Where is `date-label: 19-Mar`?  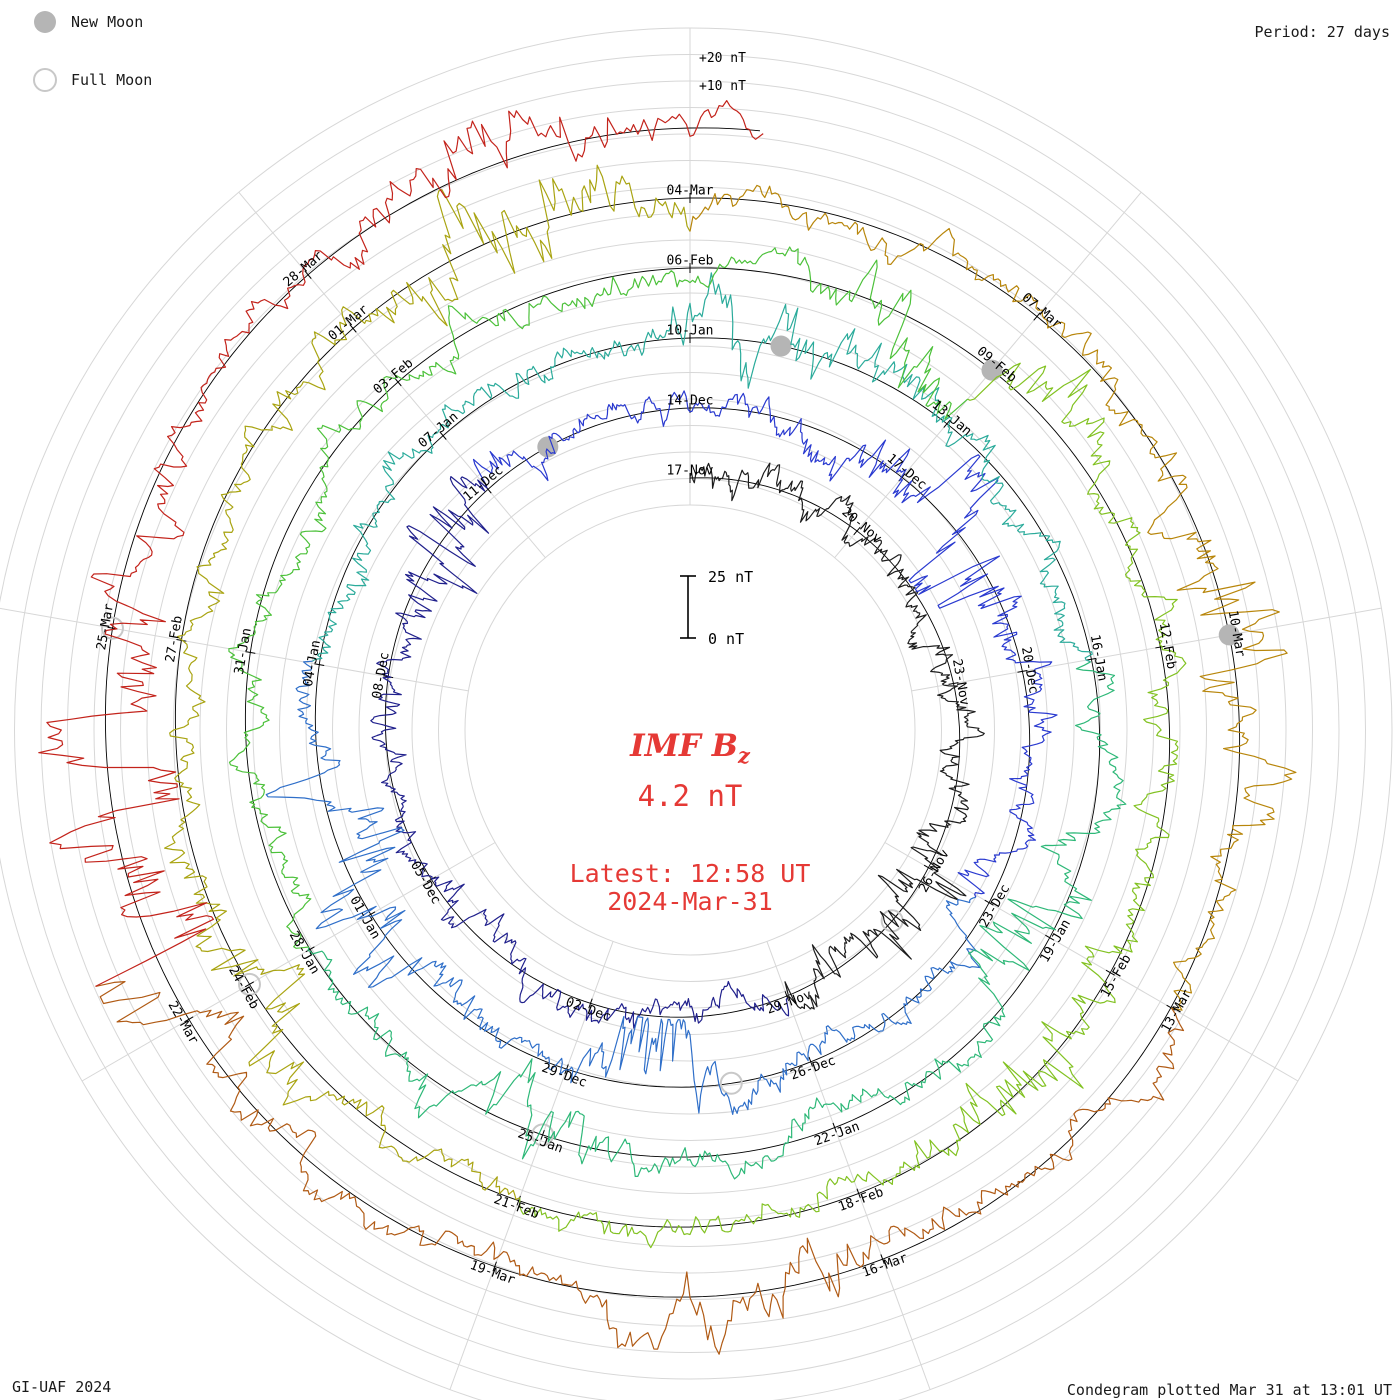
date-label: 19-Mar is located at coordinates (492, 1273).